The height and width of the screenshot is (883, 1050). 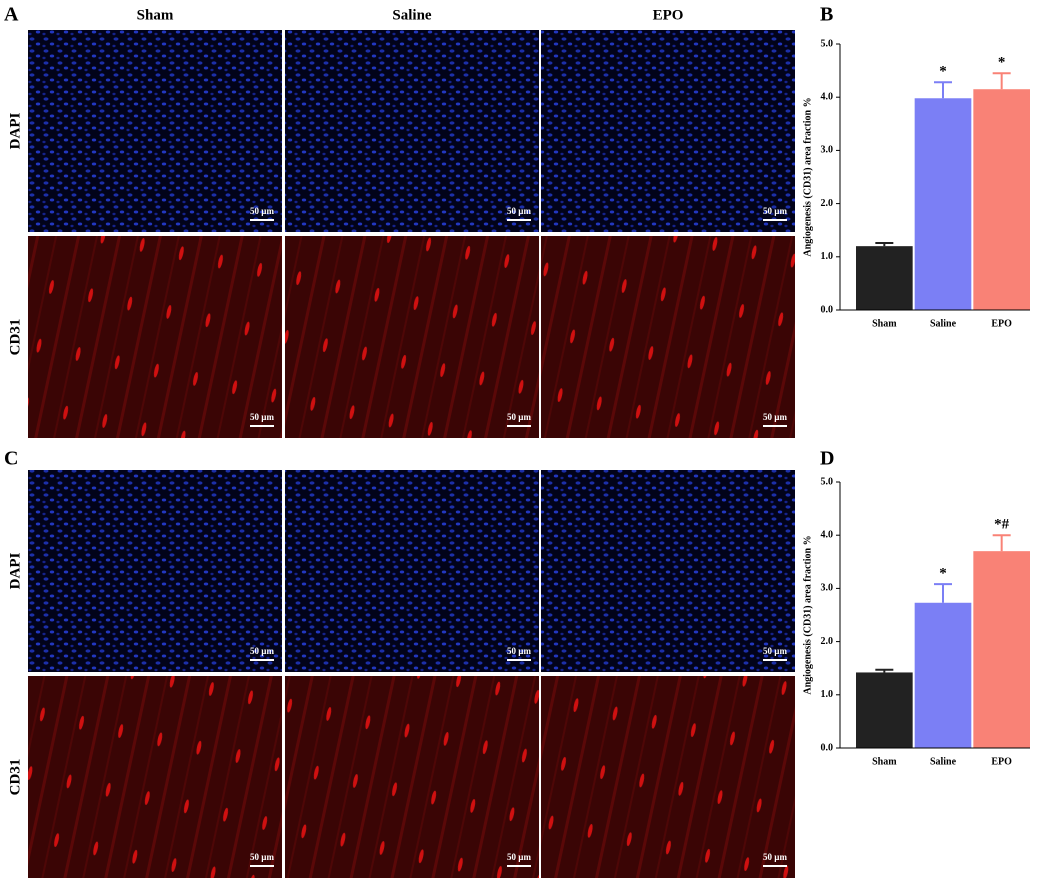 I want to click on column-label: Sham, so click(x=155, y=15).